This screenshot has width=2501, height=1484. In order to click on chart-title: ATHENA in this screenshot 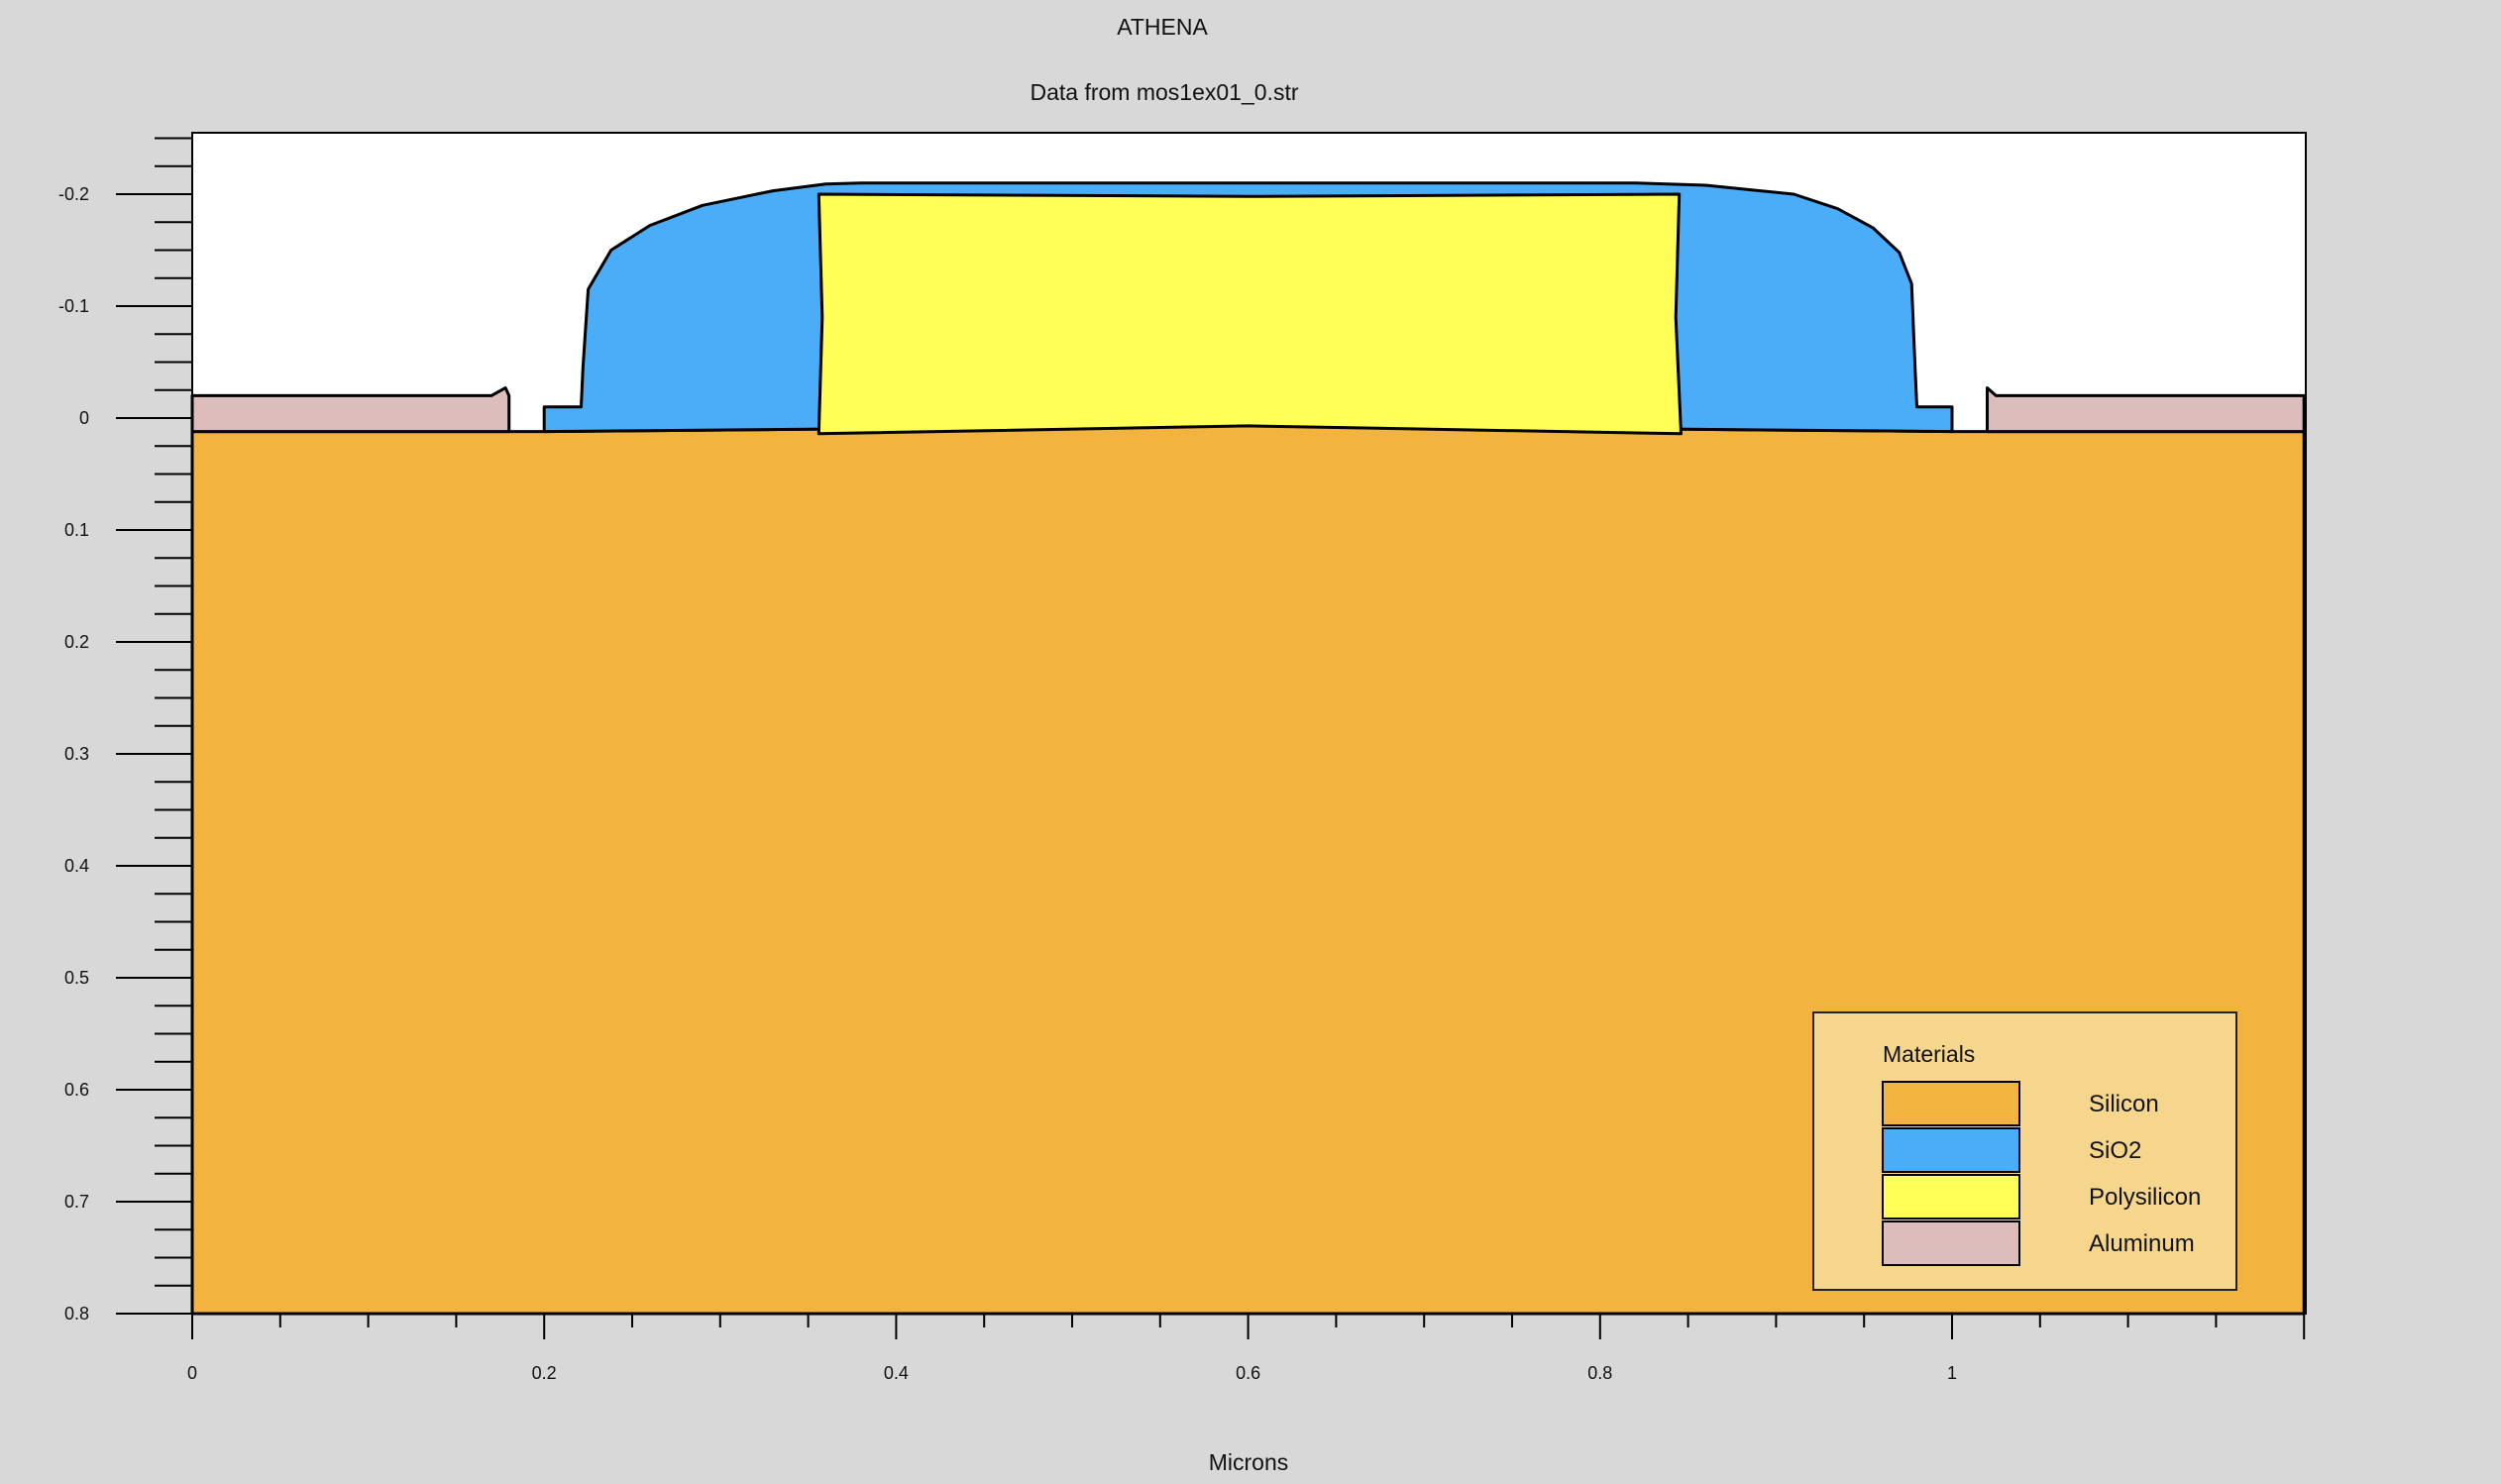, I will do `click(1162, 27)`.